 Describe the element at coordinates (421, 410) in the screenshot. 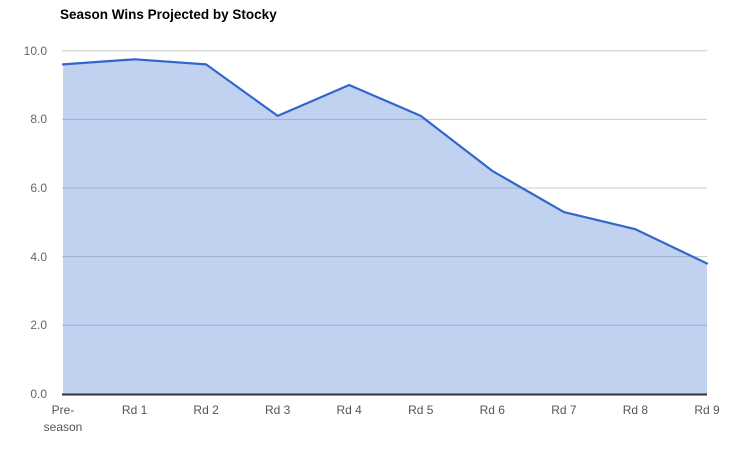

I see `x-axis-label: Rd 5` at that location.